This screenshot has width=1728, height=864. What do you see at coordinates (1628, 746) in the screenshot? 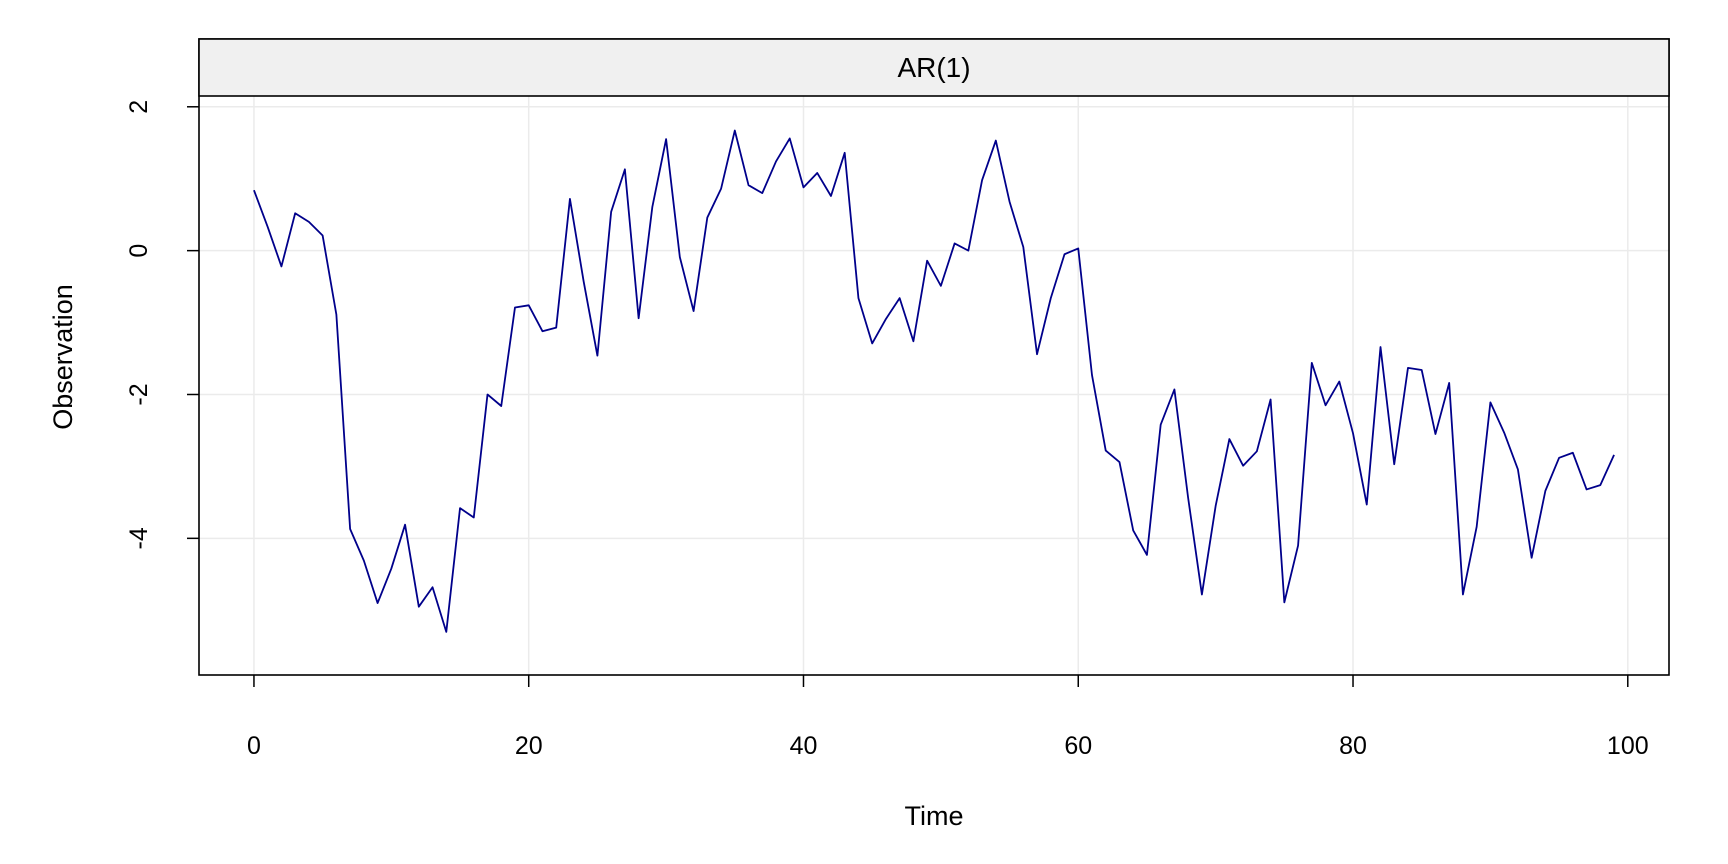
I see `x-tick-label: 100` at bounding box center [1628, 746].